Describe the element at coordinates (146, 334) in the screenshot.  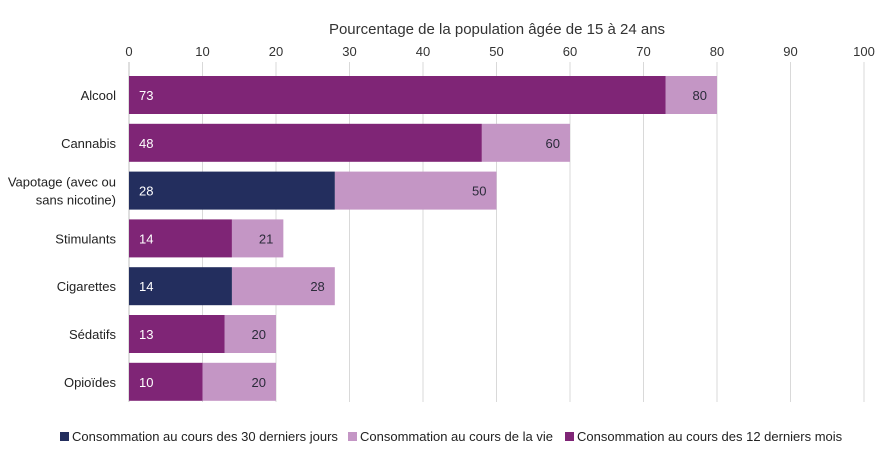
I see `data-label: 13` at that location.